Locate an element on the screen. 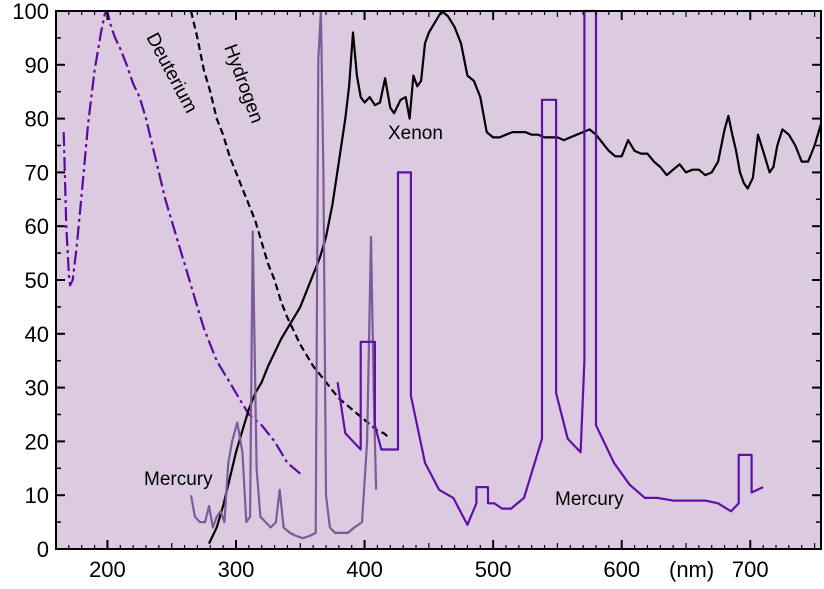 This screenshot has height=589, width=824. y-tick-label: 100 is located at coordinates (30, 12).